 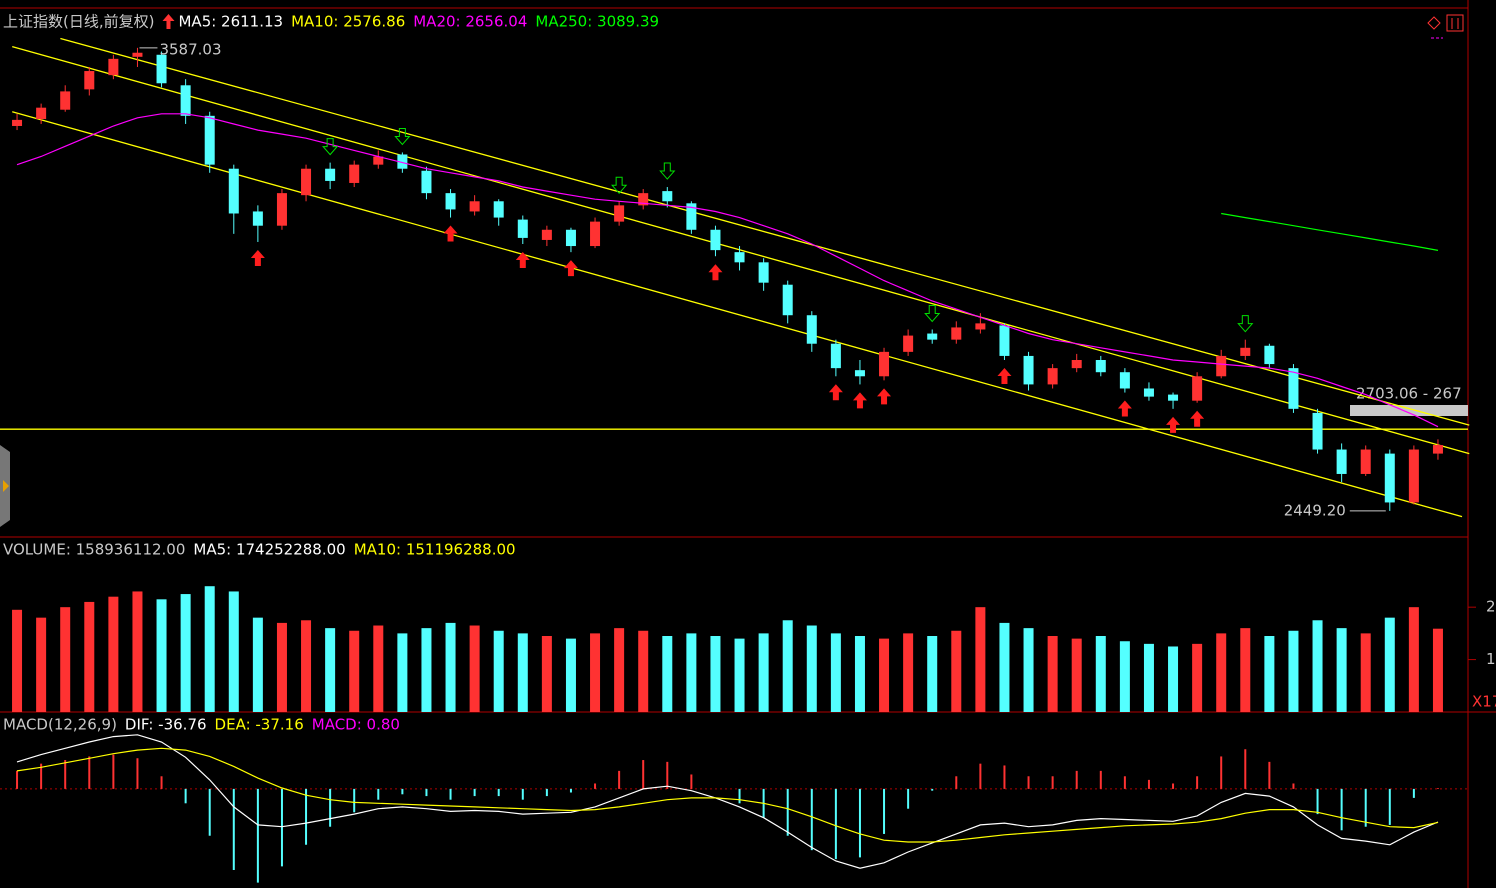 What do you see at coordinates (5, 486) in the screenshot?
I see `side-tab` at bounding box center [5, 486].